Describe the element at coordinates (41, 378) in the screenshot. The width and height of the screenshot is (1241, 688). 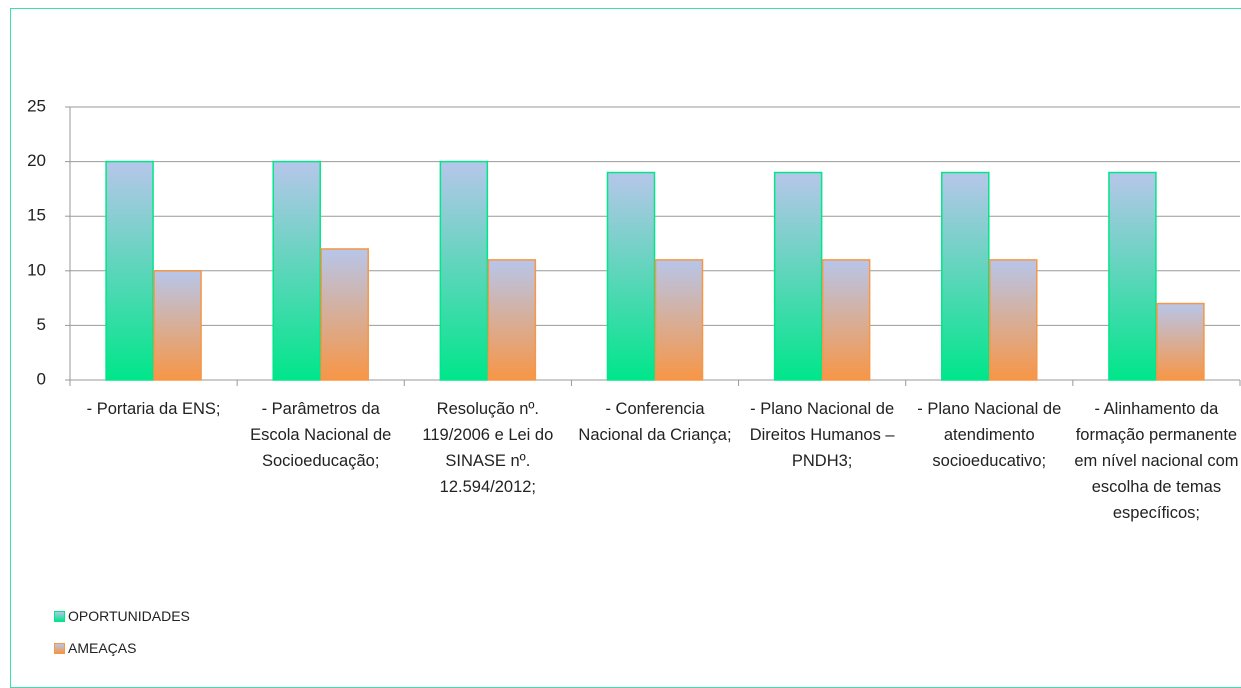
I see `y-tick-label: 0` at that location.